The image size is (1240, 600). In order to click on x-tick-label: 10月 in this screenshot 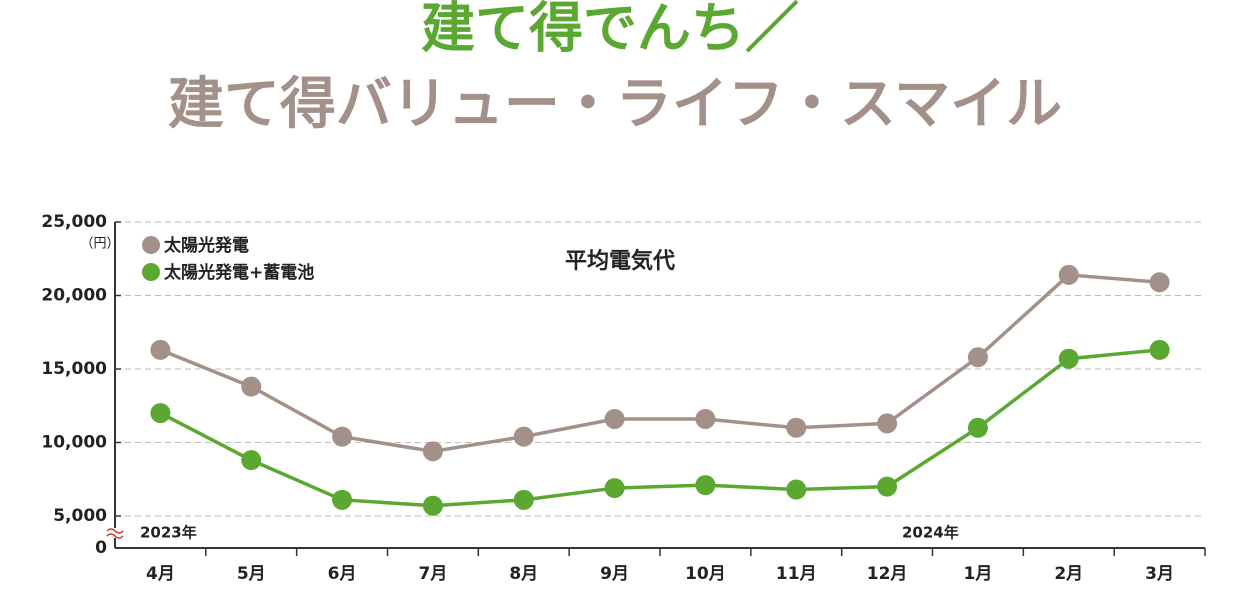, I will do `click(705, 574)`.